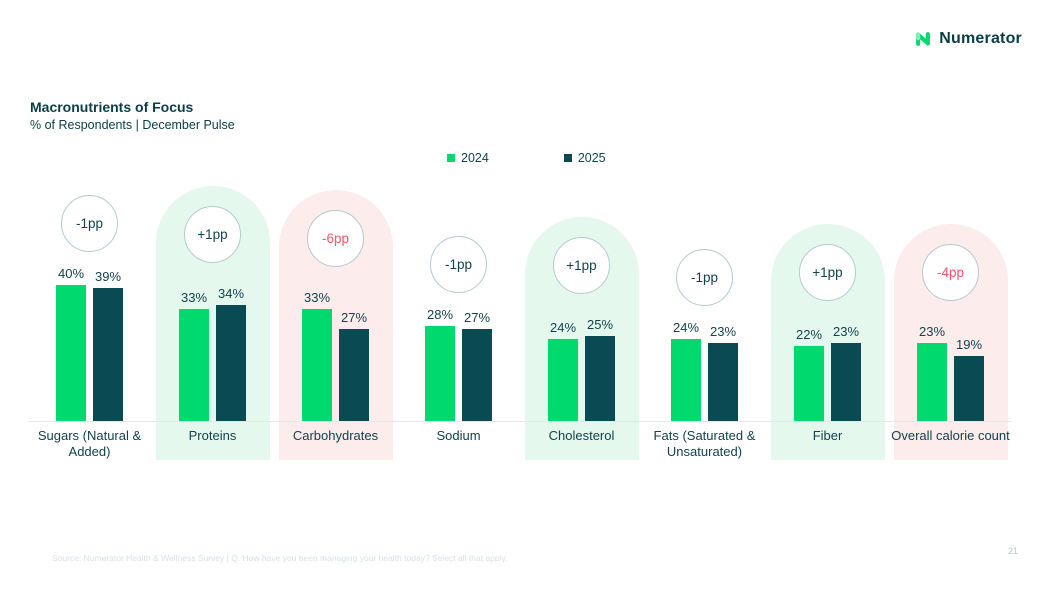  I want to click on brand-name: Numerator, so click(980, 38).